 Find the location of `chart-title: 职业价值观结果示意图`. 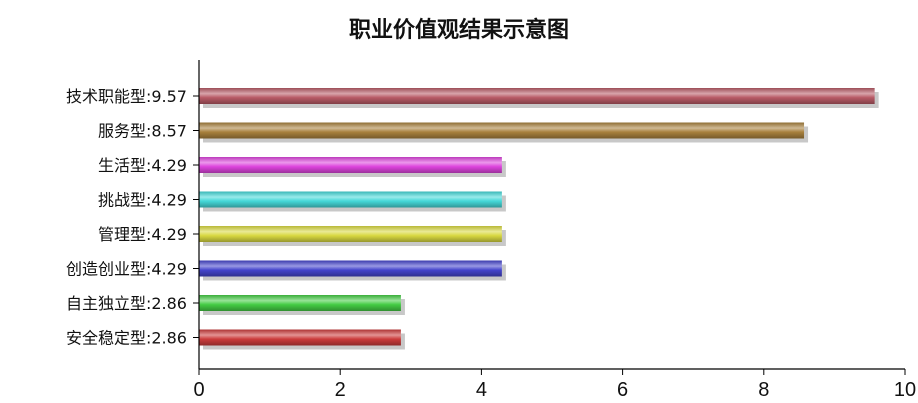

chart-title: 职业价值观结果示意图 is located at coordinates (458, 30).